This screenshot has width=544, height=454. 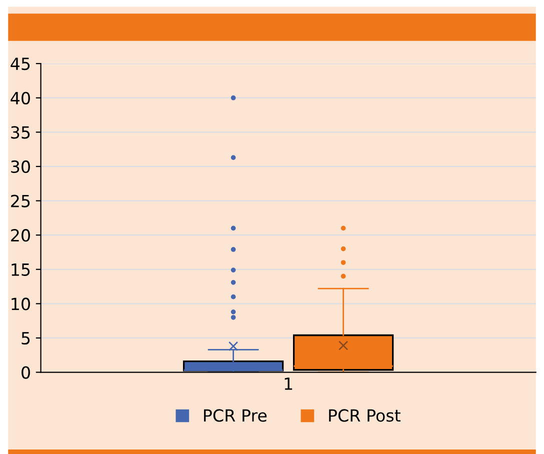 What do you see at coordinates (20, 167) in the screenshot?
I see `y-tick-label: 30` at bounding box center [20, 167].